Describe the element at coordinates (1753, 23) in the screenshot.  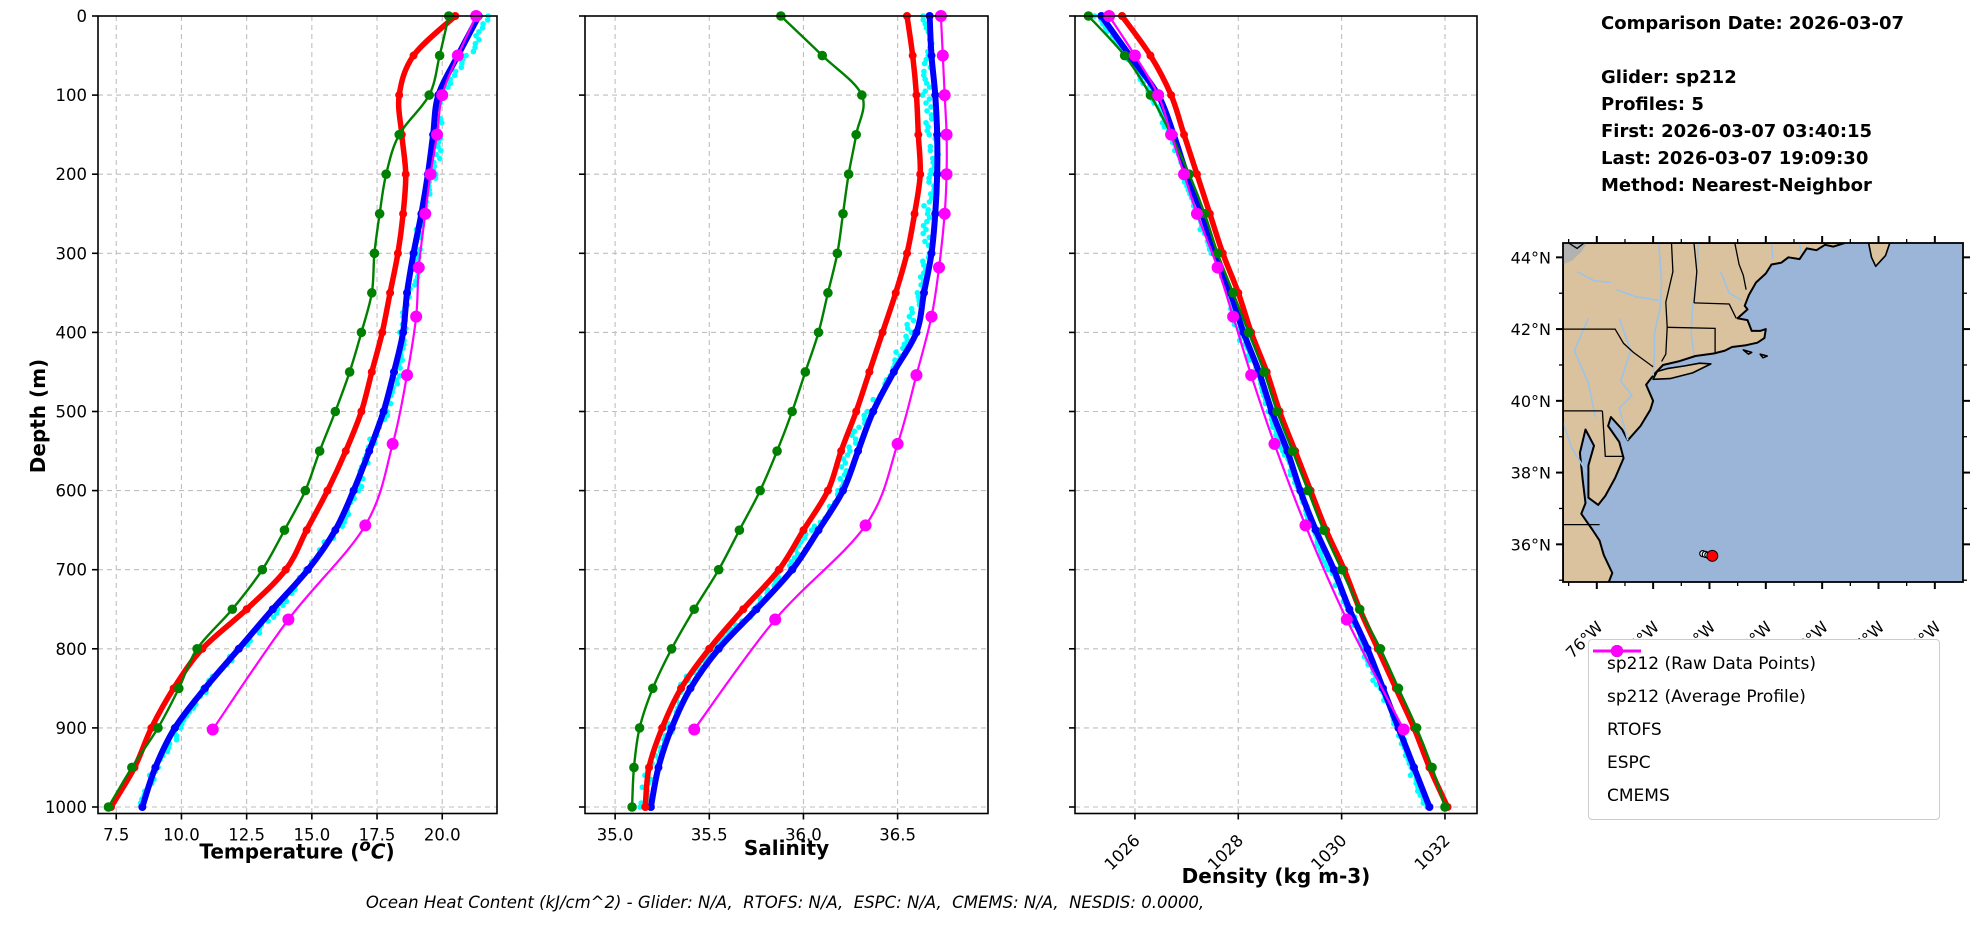
I see `comparison-date: Comparison Date: 2026-03-07` at that location.